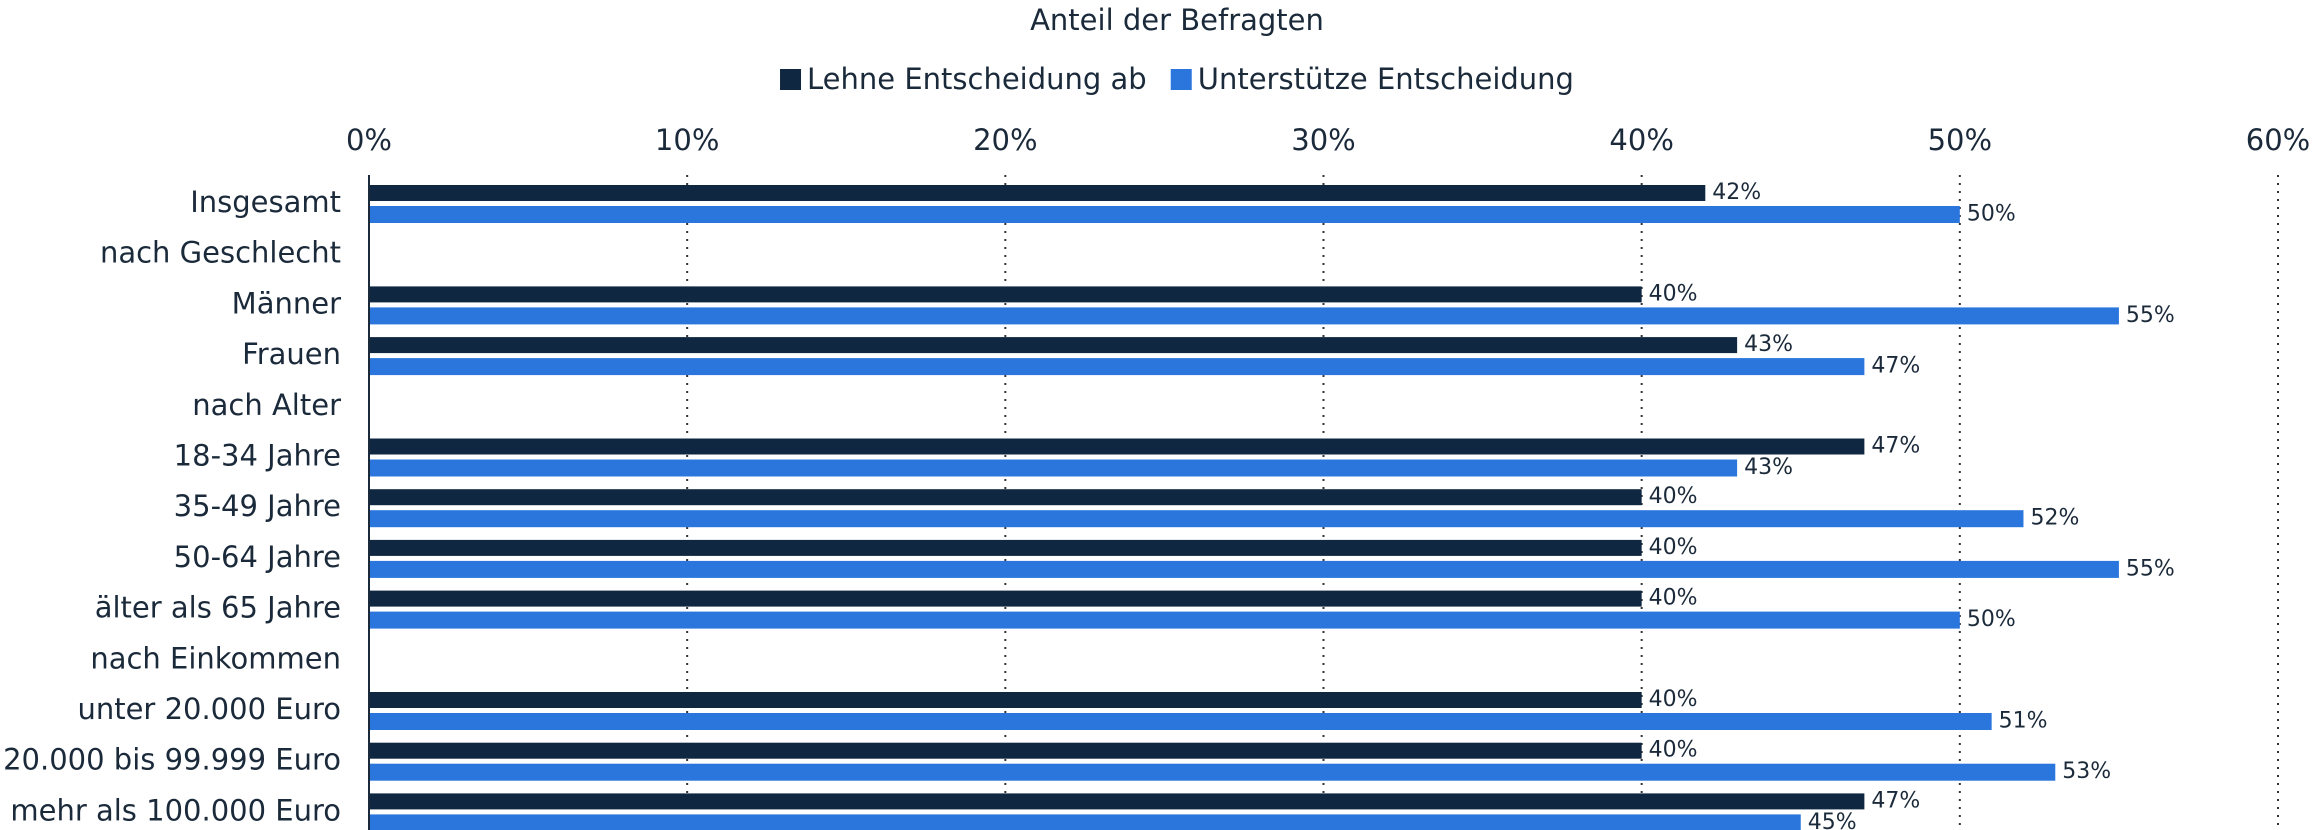 The height and width of the screenshot is (830, 2324). What do you see at coordinates (2023, 721) in the screenshot?
I see `value-label: 51%` at bounding box center [2023, 721].